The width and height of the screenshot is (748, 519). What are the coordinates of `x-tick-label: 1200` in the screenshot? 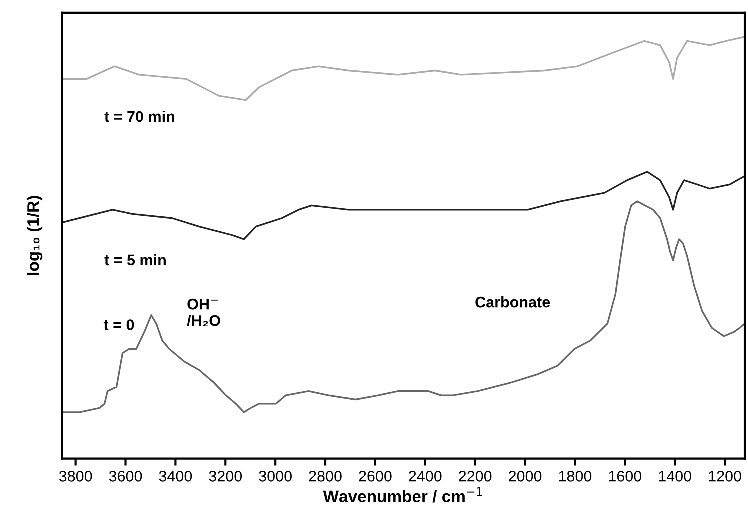 It's located at (725, 476).